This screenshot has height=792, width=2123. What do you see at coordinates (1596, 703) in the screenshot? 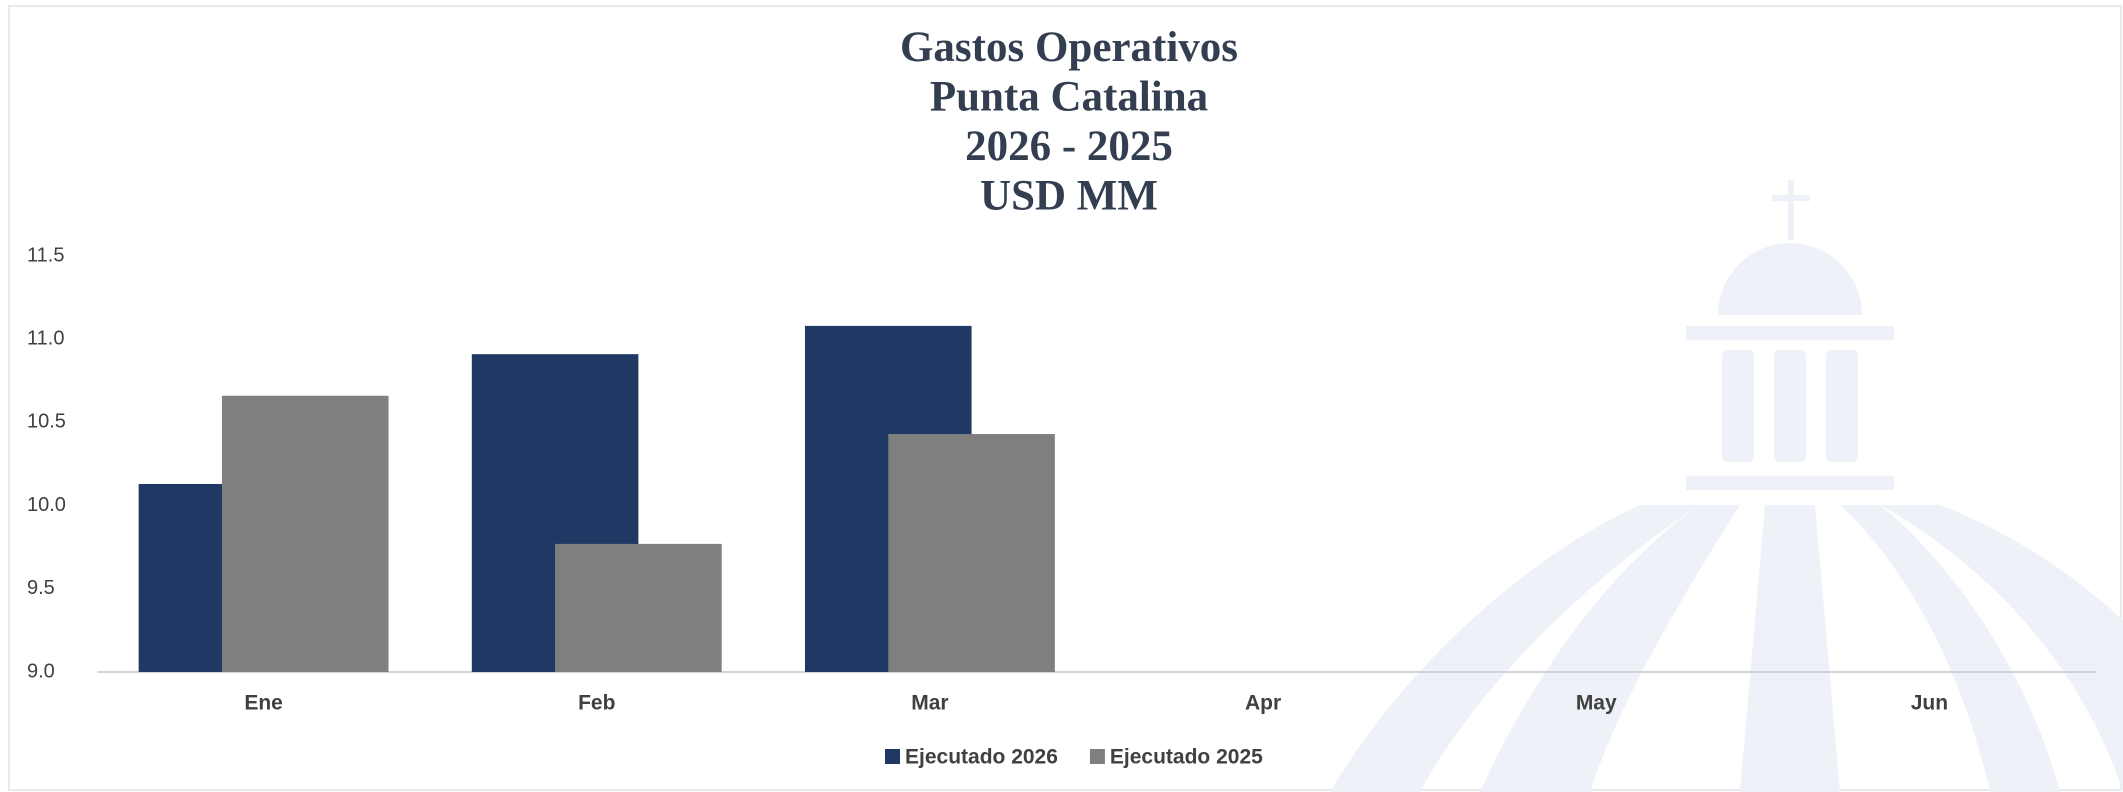
I see `x-tick-label: May` at bounding box center [1596, 703].